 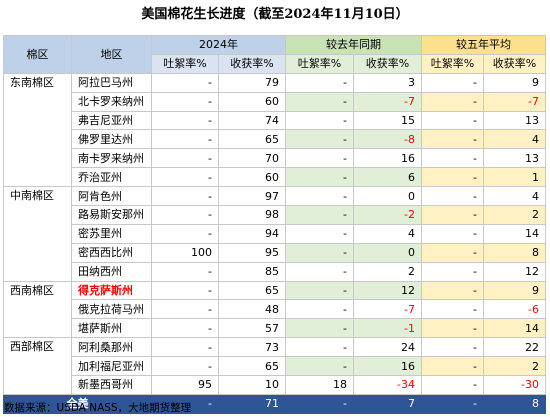 I want to click on table-row: 路易斯安那州 -98- -2-2, so click(x=275, y=215).